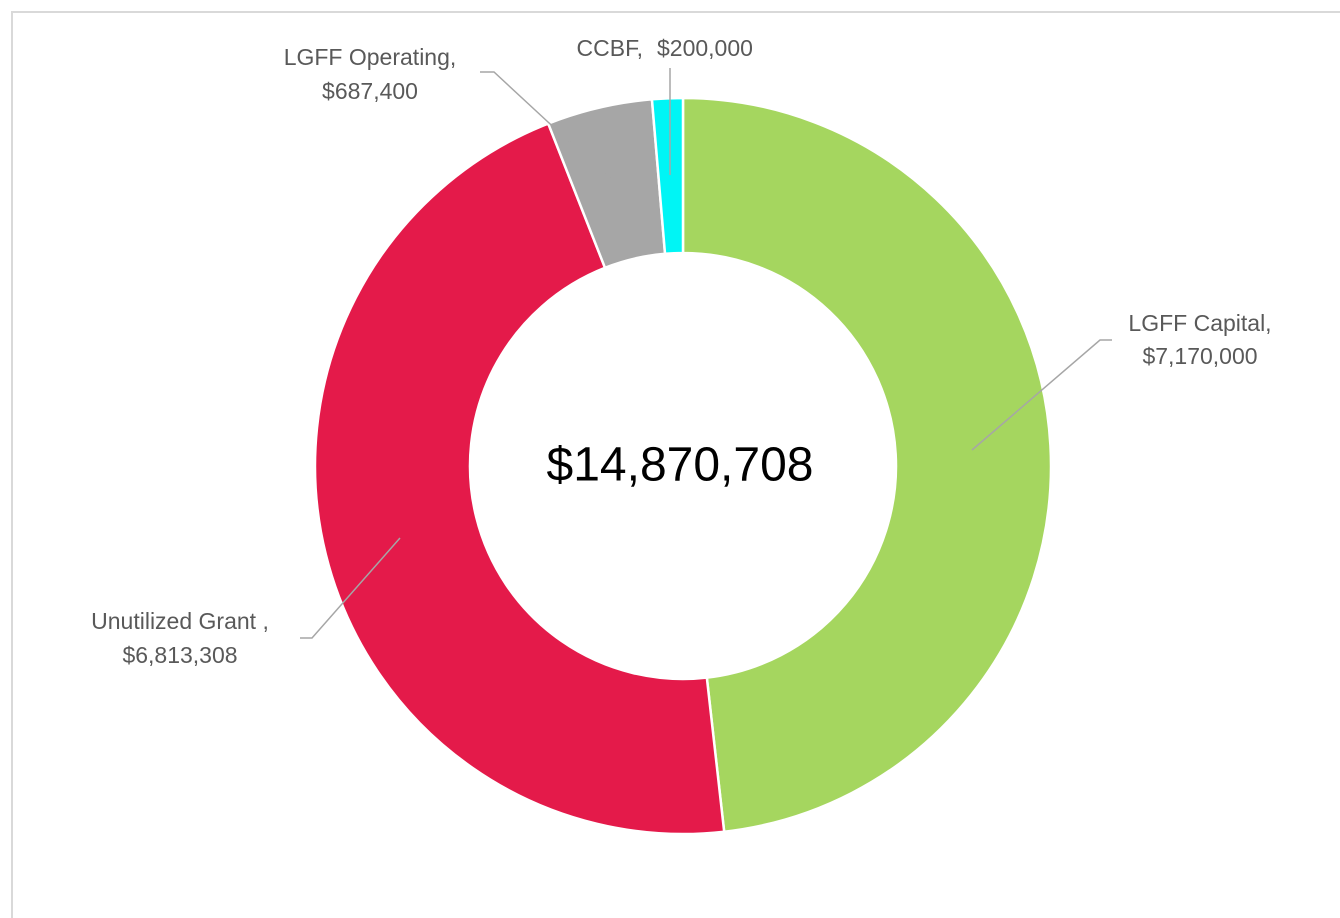 The width and height of the screenshot is (1340, 918). What do you see at coordinates (179, 655) in the screenshot?
I see `data-label-value: $6,813,308` at bounding box center [179, 655].